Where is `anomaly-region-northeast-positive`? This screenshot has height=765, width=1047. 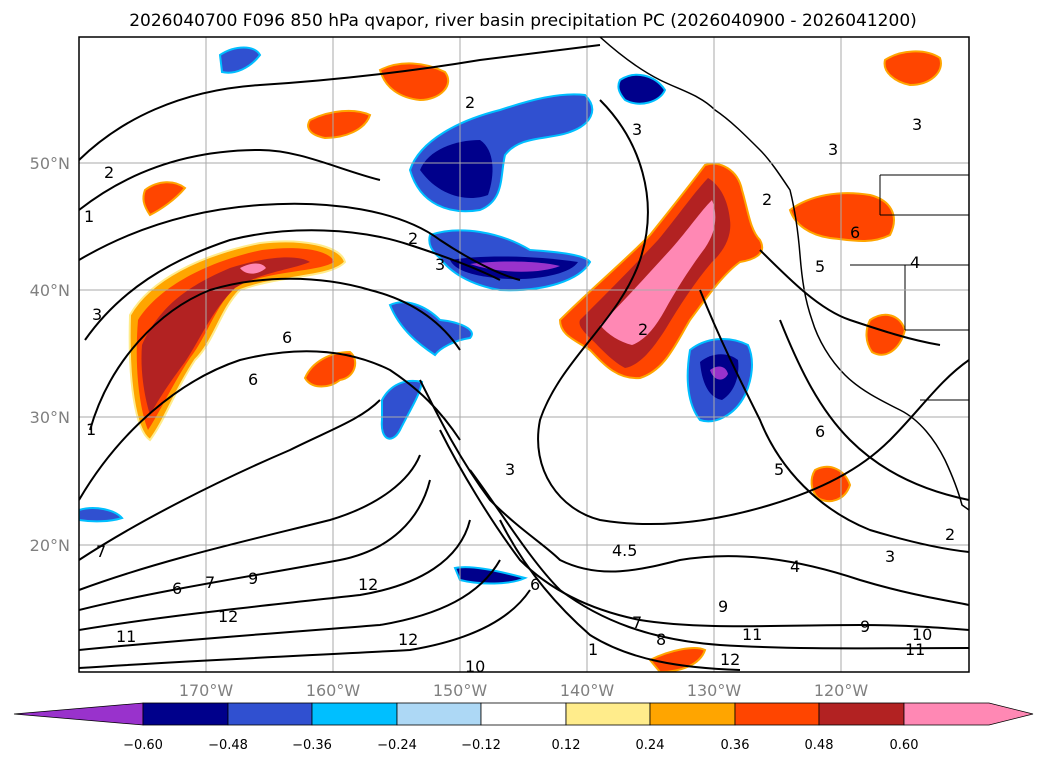
anomaly-region-northeast-positive is located at coordinates (912, 68).